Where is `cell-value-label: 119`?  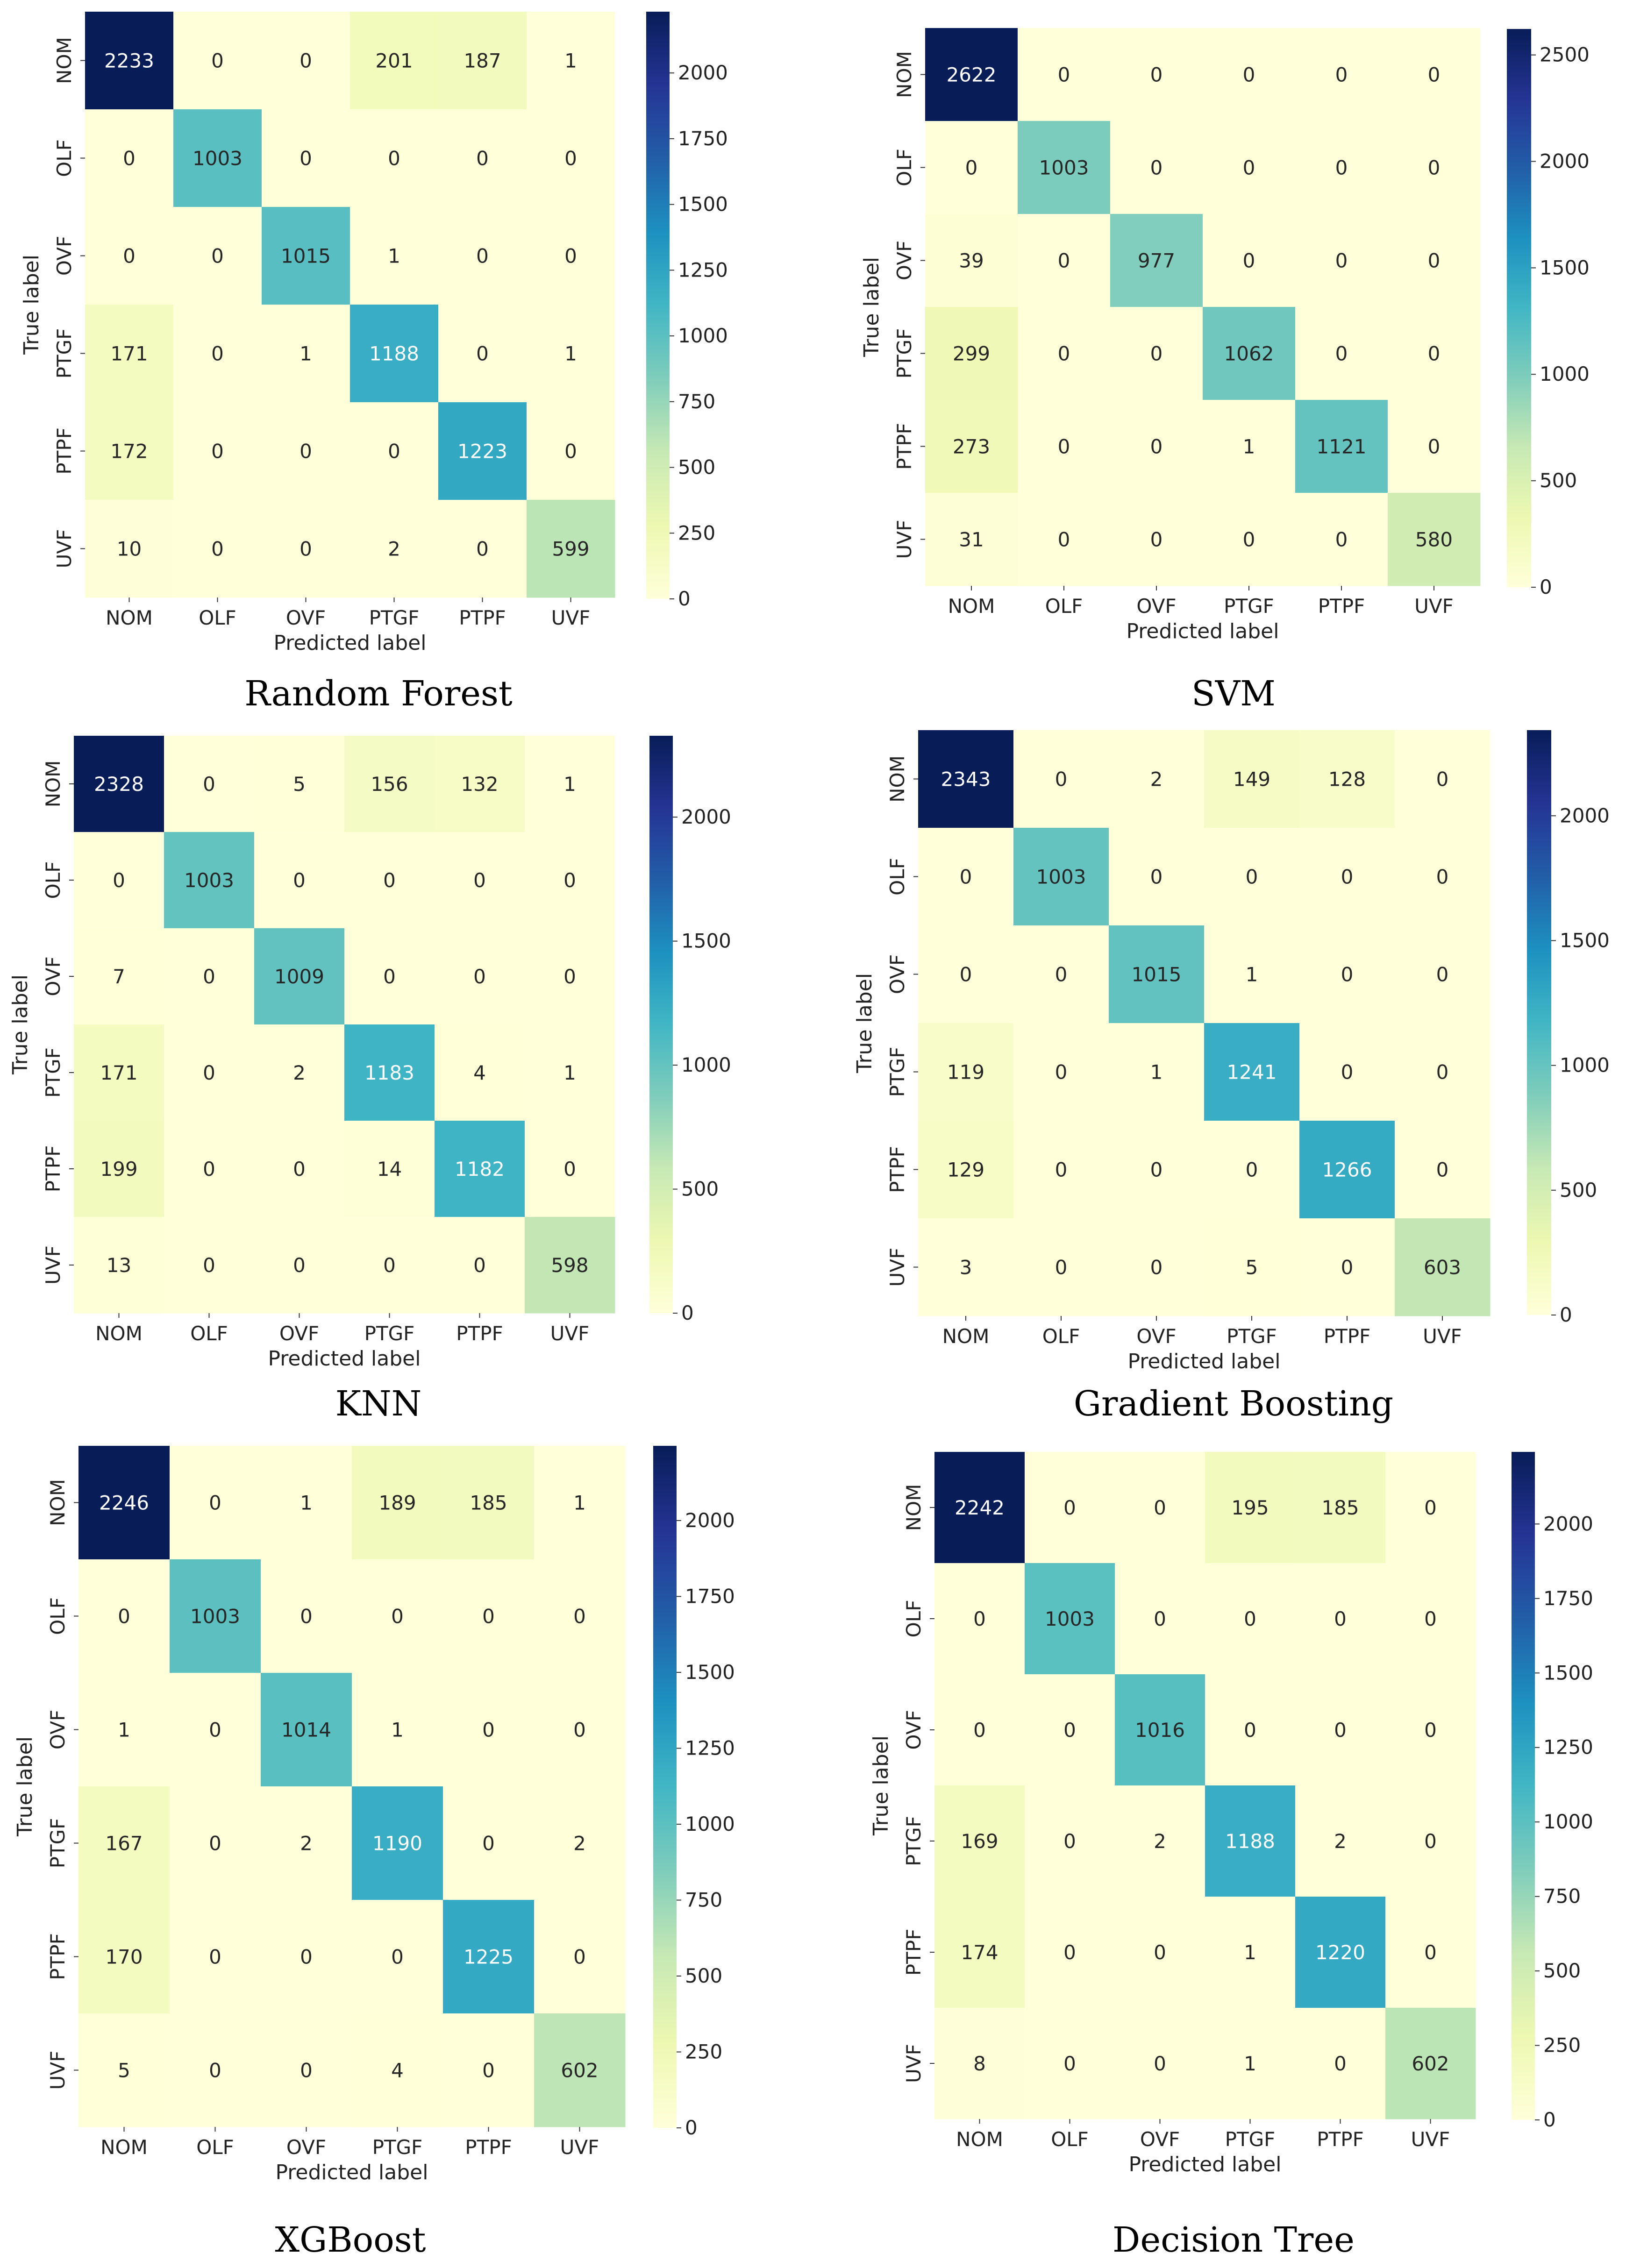 cell-value-label: 119 is located at coordinates (965, 1072).